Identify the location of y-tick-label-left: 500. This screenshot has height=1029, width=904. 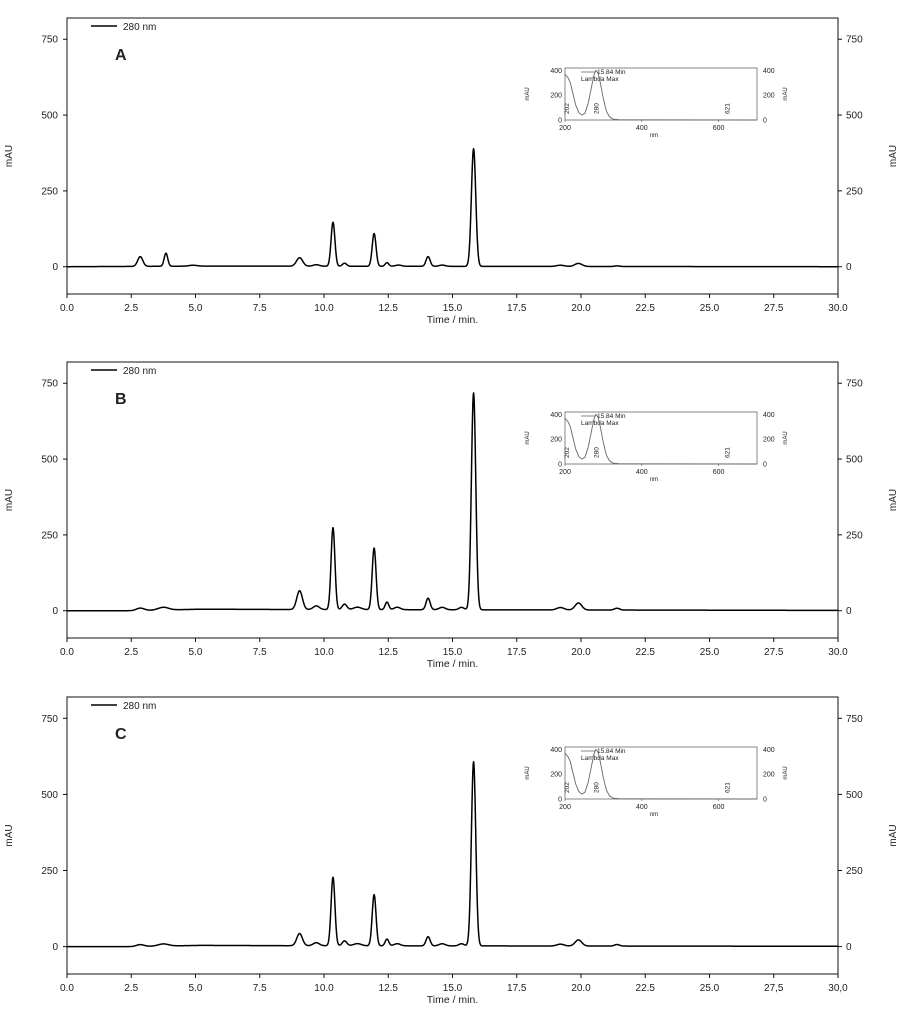
(49, 116).